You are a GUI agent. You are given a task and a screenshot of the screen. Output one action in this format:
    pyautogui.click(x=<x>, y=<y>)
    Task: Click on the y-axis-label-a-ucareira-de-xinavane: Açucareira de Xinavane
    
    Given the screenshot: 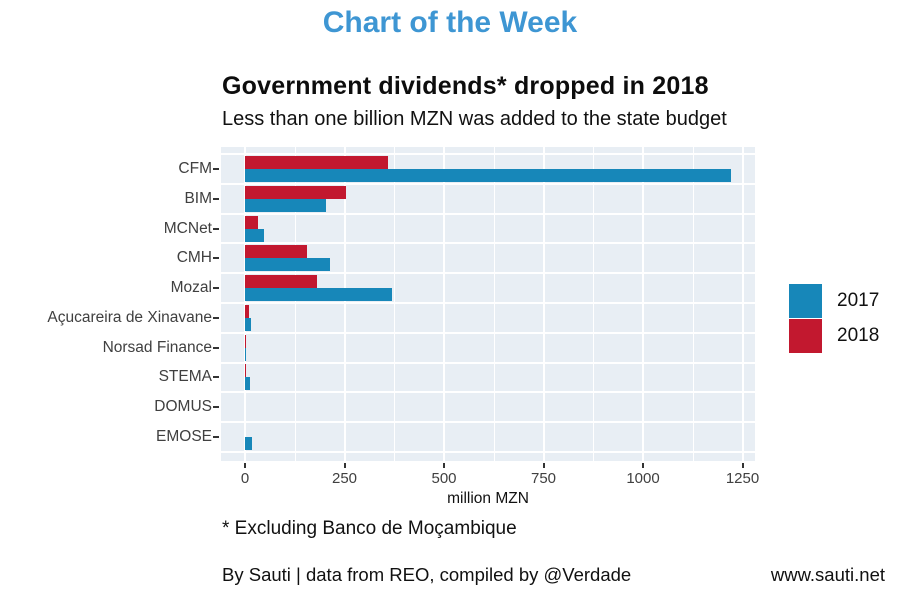 What is the action you would take?
    pyautogui.click(x=129, y=317)
    